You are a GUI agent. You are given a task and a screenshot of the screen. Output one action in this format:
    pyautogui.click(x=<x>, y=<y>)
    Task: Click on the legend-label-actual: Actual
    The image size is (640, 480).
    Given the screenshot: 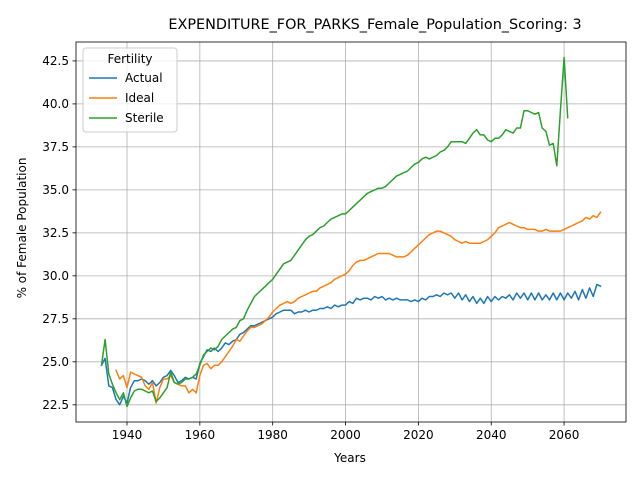 What is the action you would take?
    pyautogui.click(x=144, y=78)
    